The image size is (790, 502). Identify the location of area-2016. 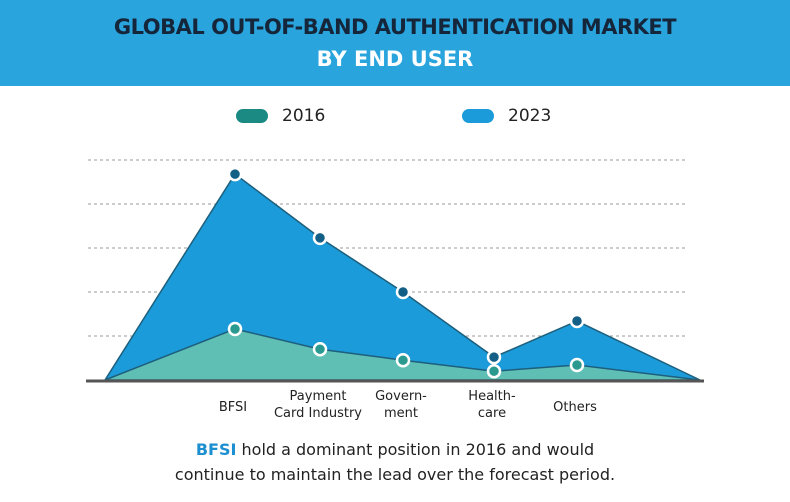
(402, 354).